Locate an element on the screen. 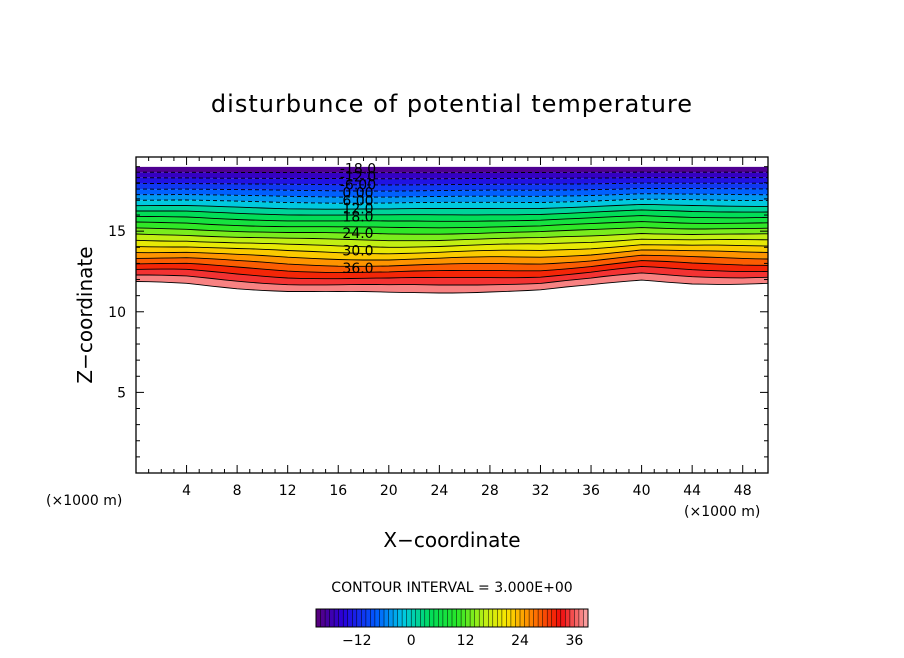 The width and height of the screenshot is (904, 658). contour-label: -12.0 is located at coordinates (358, 177).